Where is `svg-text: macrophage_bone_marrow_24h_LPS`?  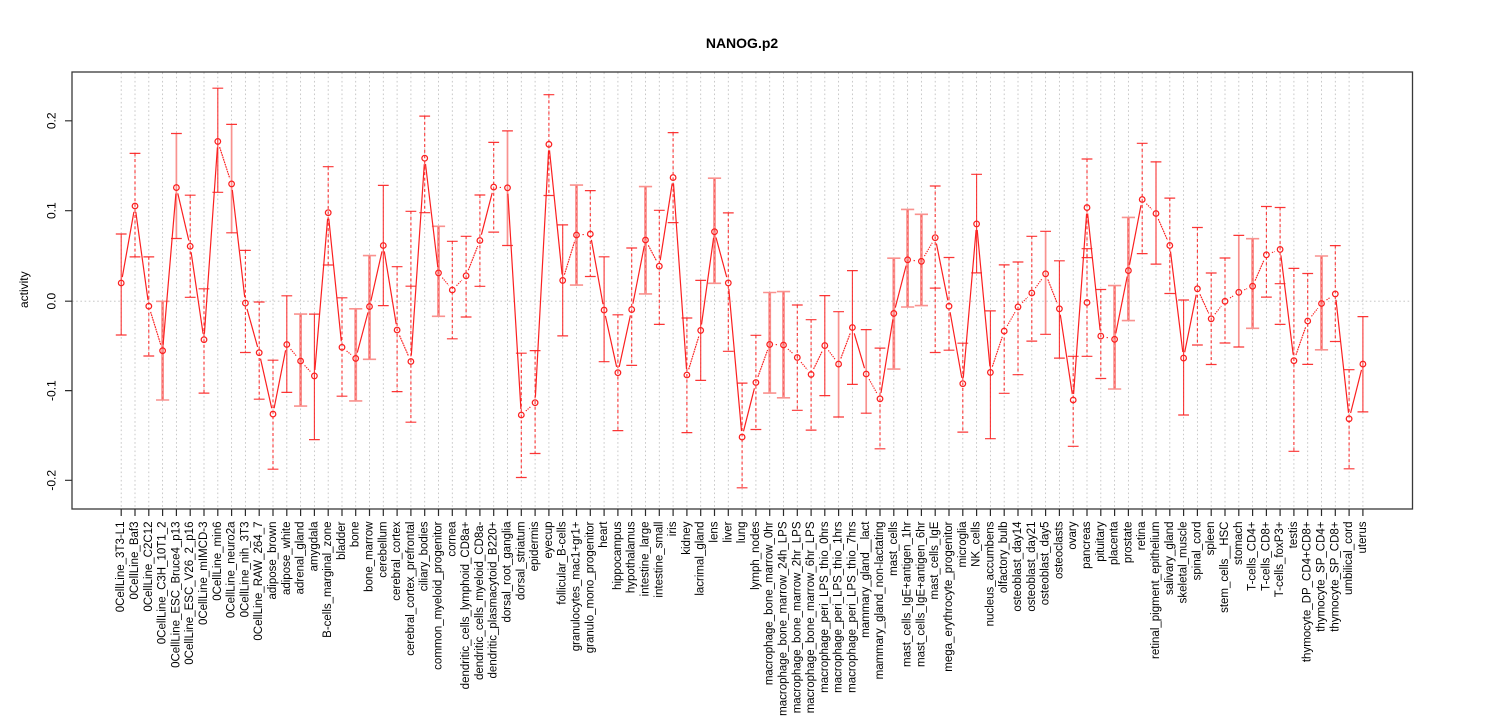 svg-text: macrophage_bone_marrow_24h_LPS is located at coordinates (784, 618).